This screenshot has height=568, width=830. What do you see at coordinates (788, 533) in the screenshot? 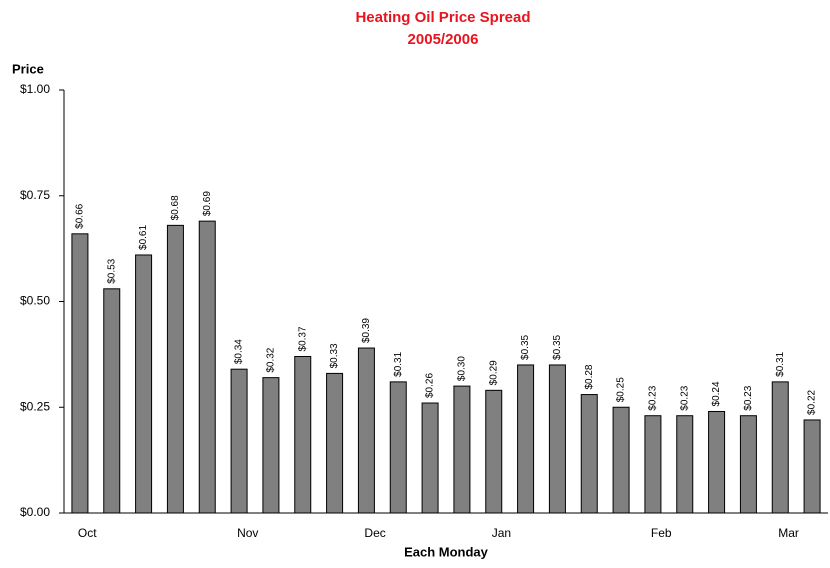
I see `x-tick-label: Mar` at bounding box center [788, 533].